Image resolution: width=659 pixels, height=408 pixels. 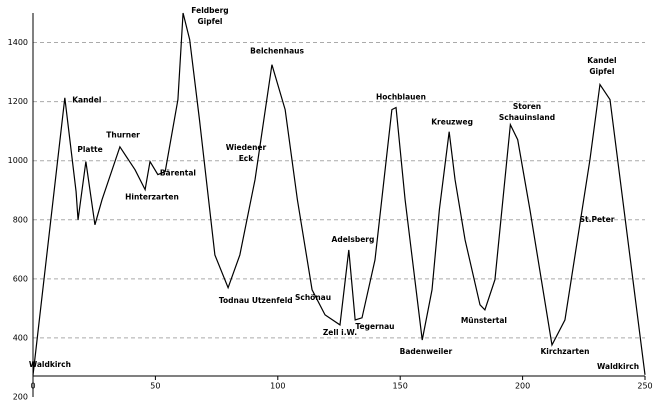 What do you see at coordinates (644, 386) in the screenshot?
I see `x-tick-label: 250` at bounding box center [644, 386].